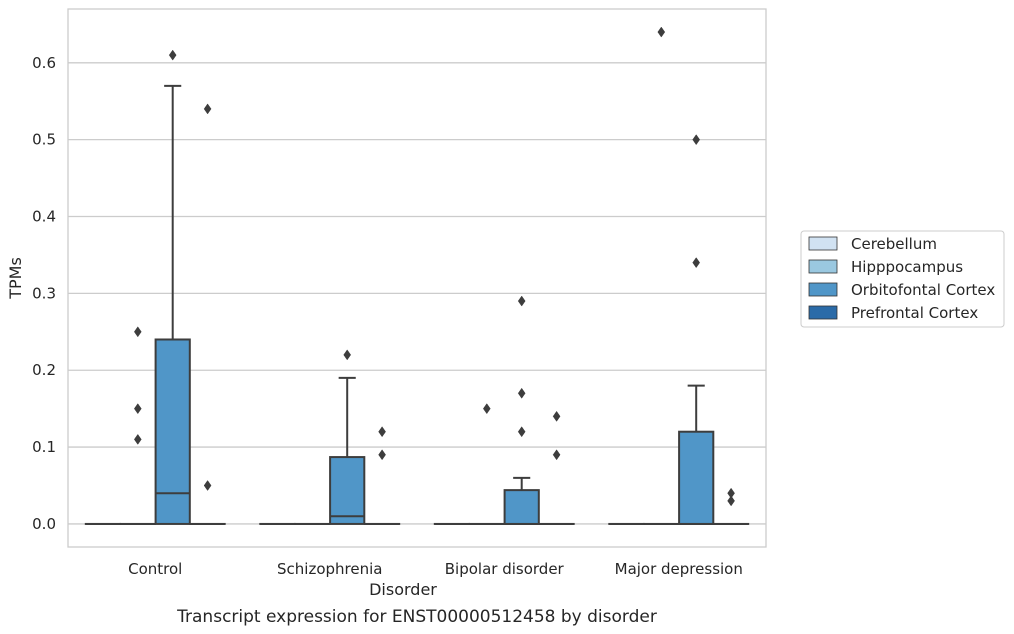 The width and height of the screenshot is (1014, 634). What do you see at coordinates (155, 569) in the screenshot?
I see `x-tick-label-control: Control` at bounding box center [155, 569].